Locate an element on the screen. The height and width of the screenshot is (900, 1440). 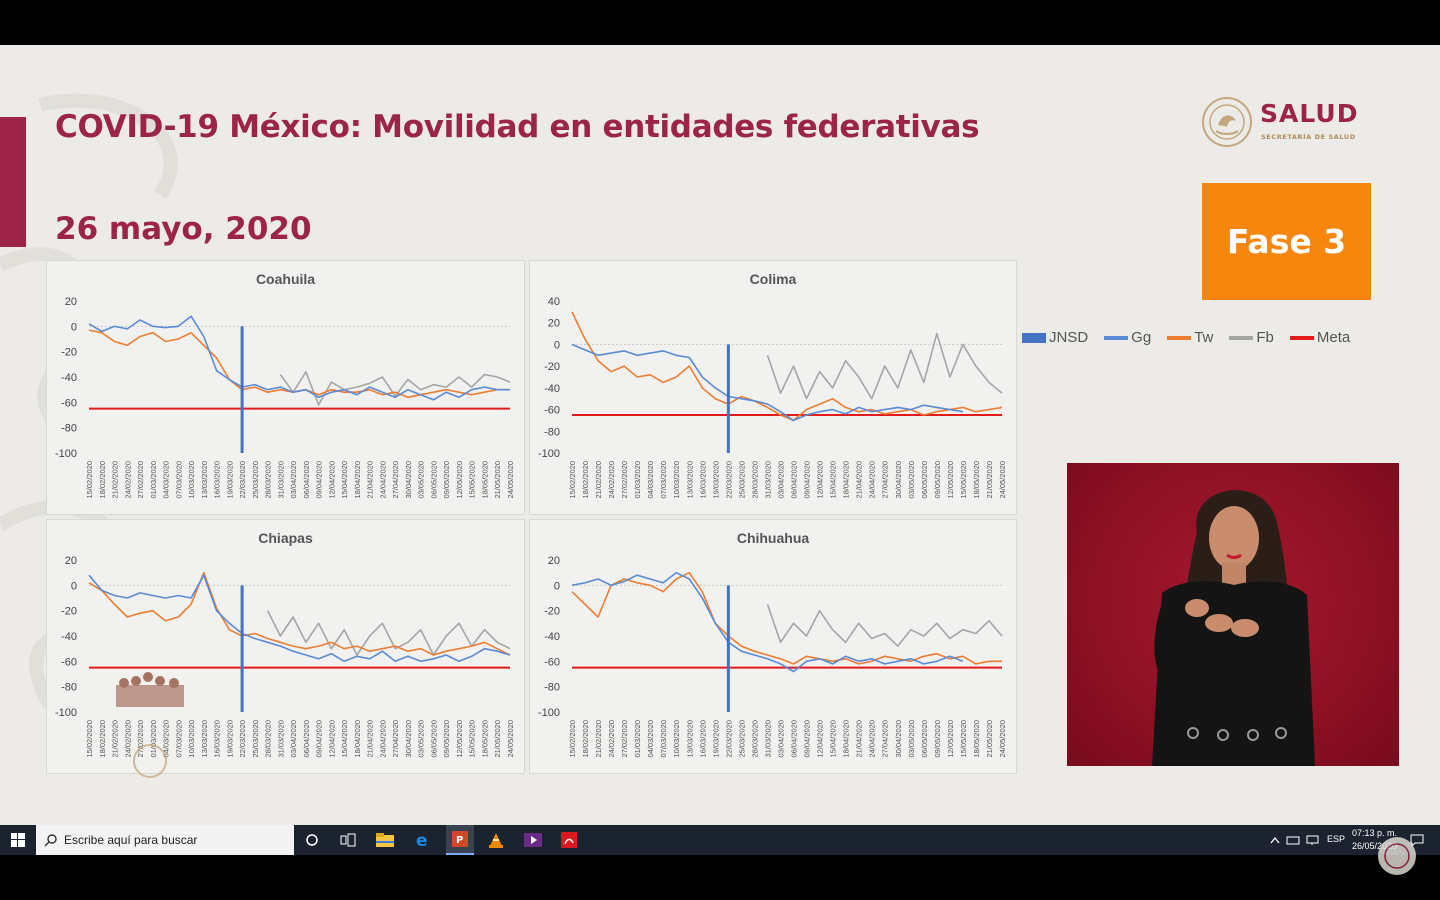
search-icon is located at coordinates (50, 840).